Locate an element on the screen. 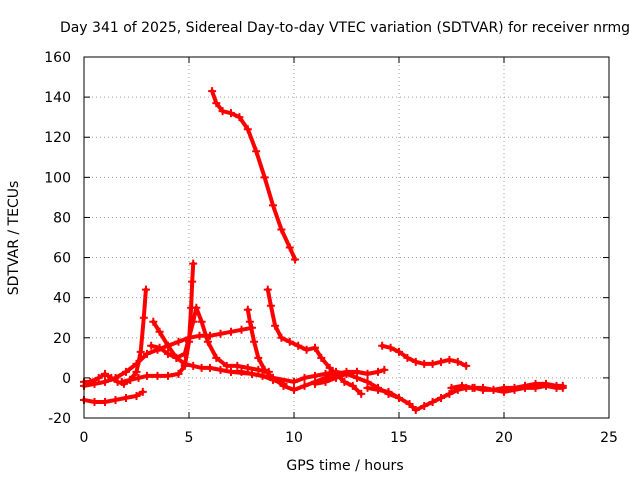  y-tick-label: 40 is located at coordinates (62, 299).